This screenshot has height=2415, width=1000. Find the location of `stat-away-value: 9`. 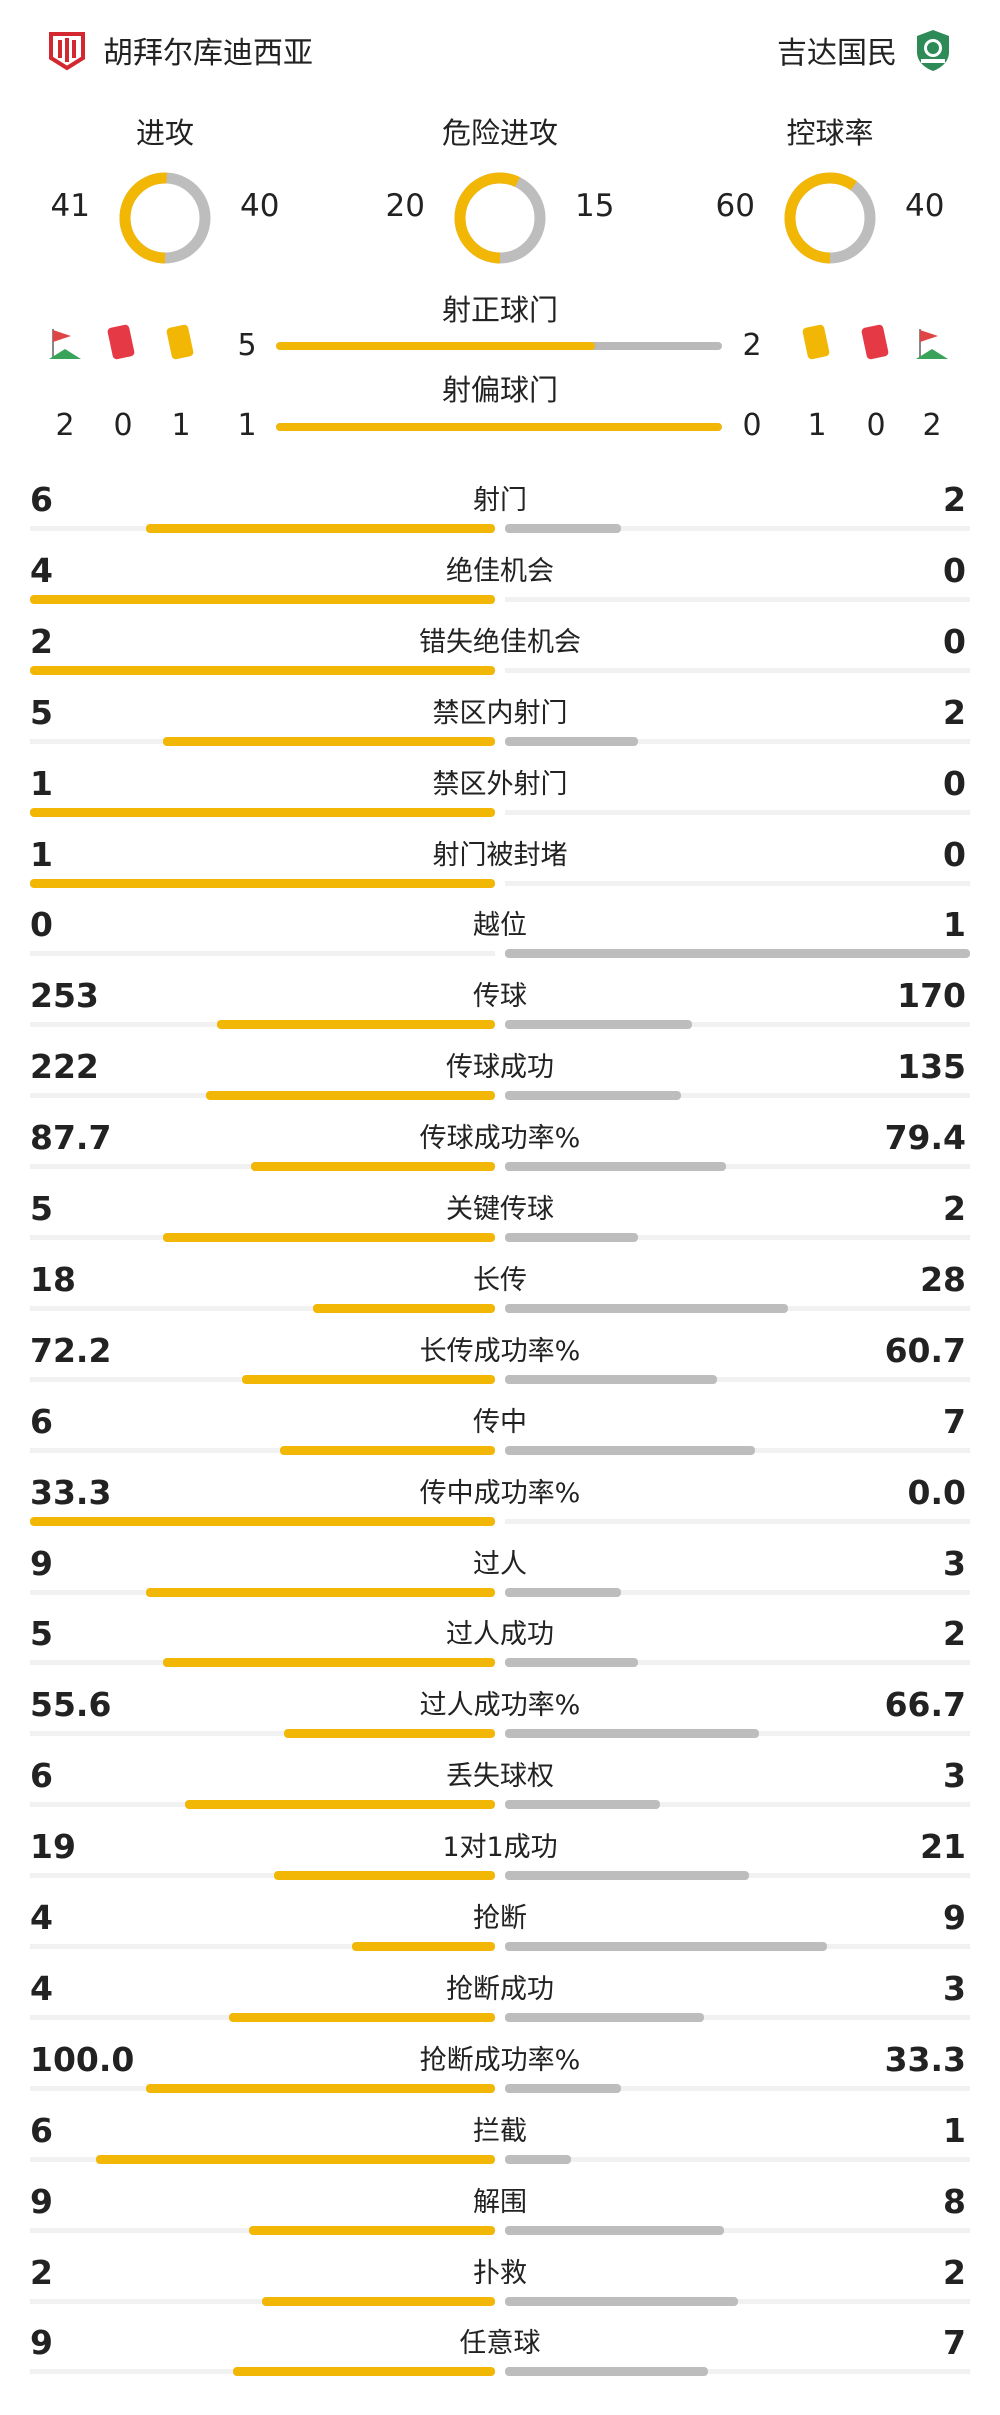

stat-away-value: 9 is located at coordinates (954, 1917).